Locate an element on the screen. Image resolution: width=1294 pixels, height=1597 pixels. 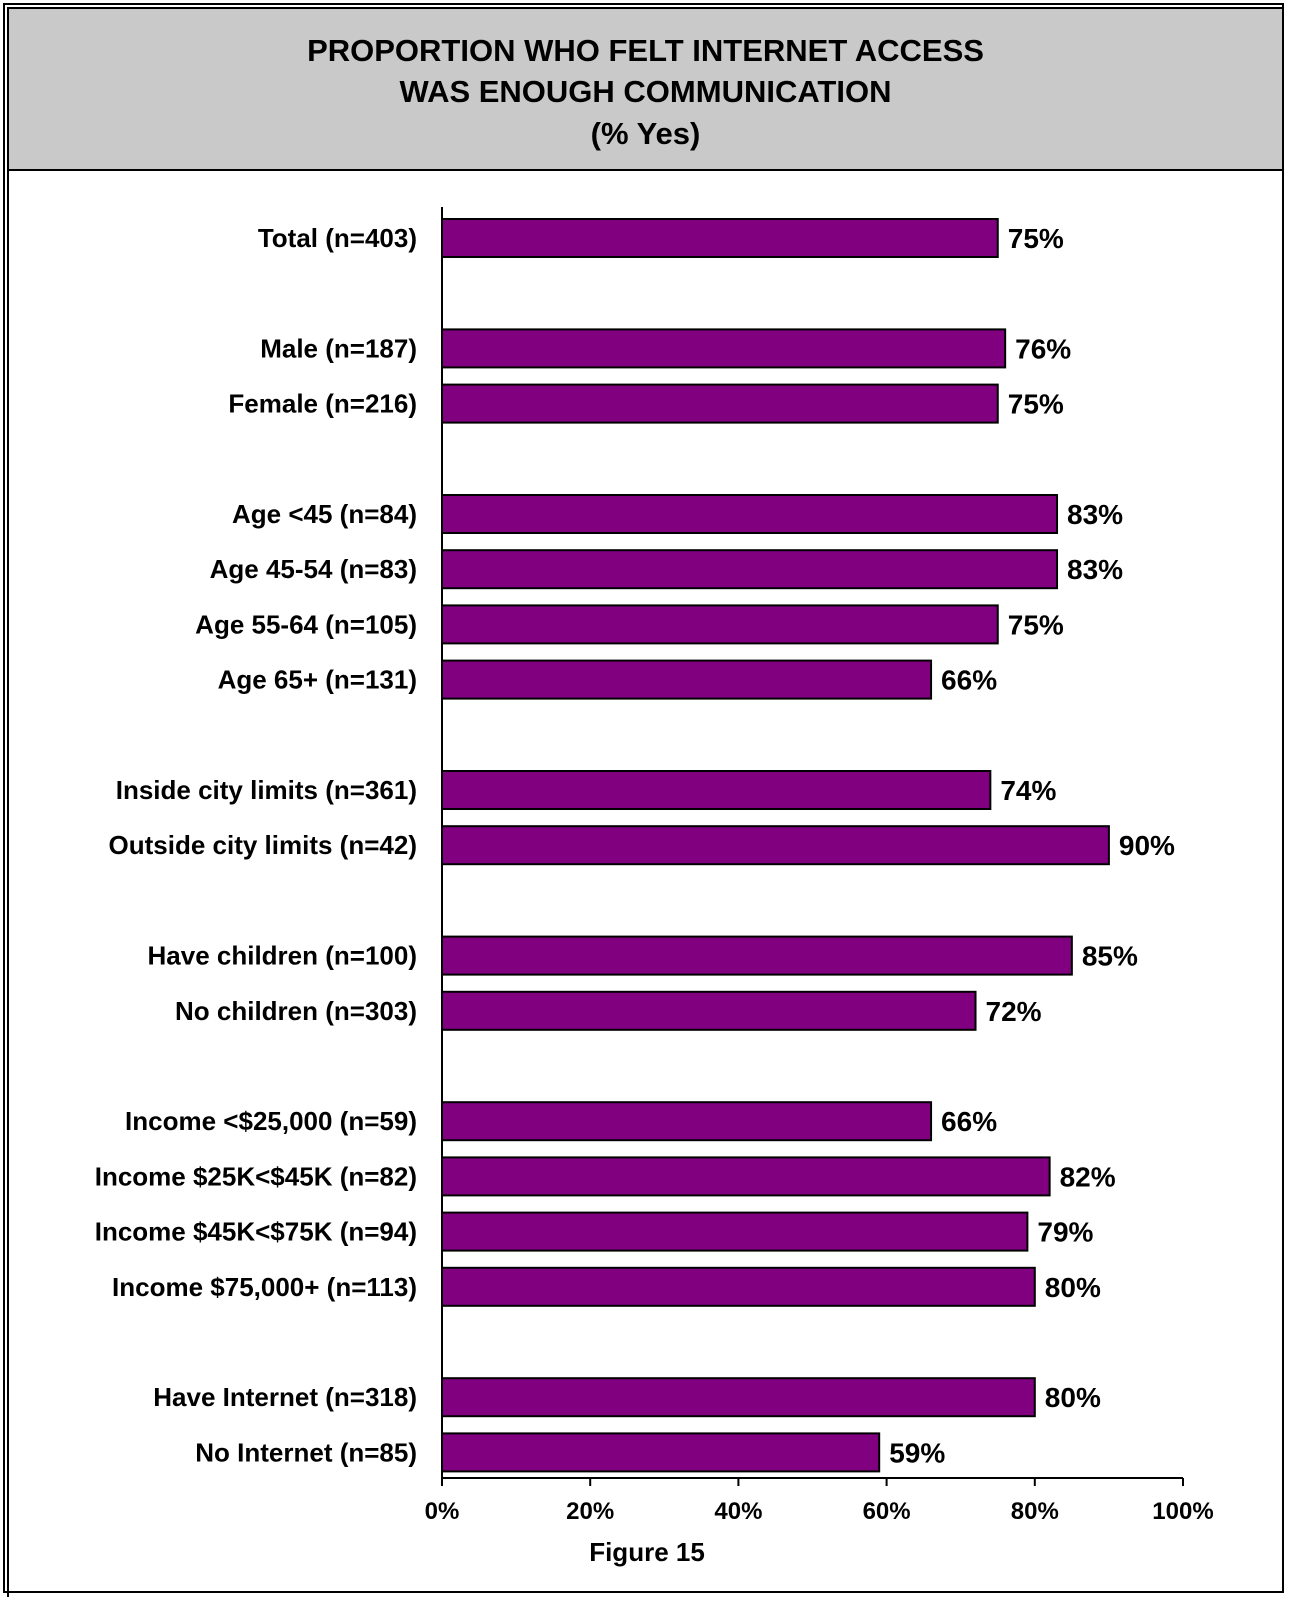
category-label: Male (n=187) is located at coordinates (338, 348).